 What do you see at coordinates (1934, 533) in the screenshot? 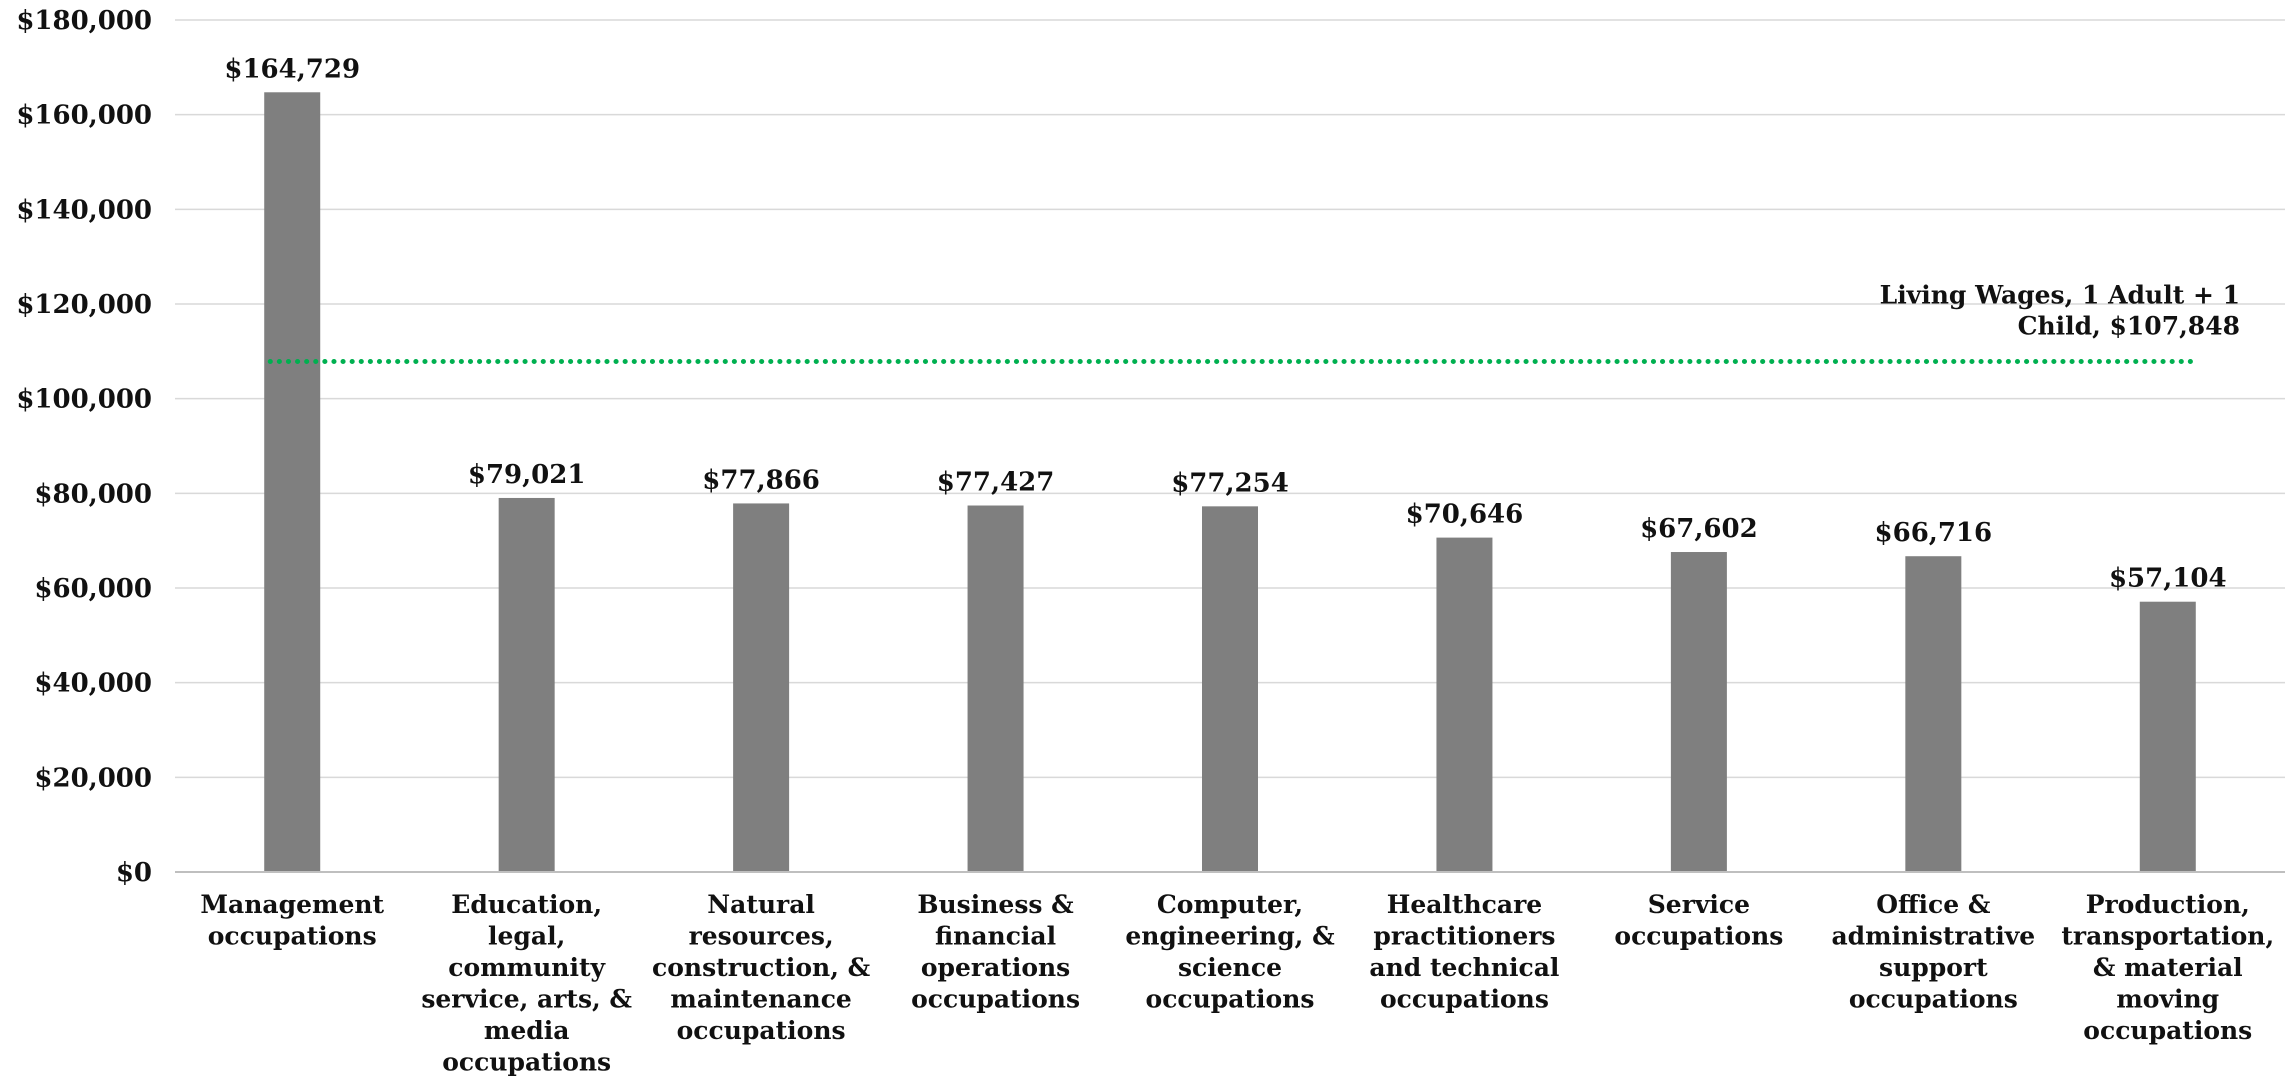
I see `data-label: $66,716` at bounding box center [1934, 533].